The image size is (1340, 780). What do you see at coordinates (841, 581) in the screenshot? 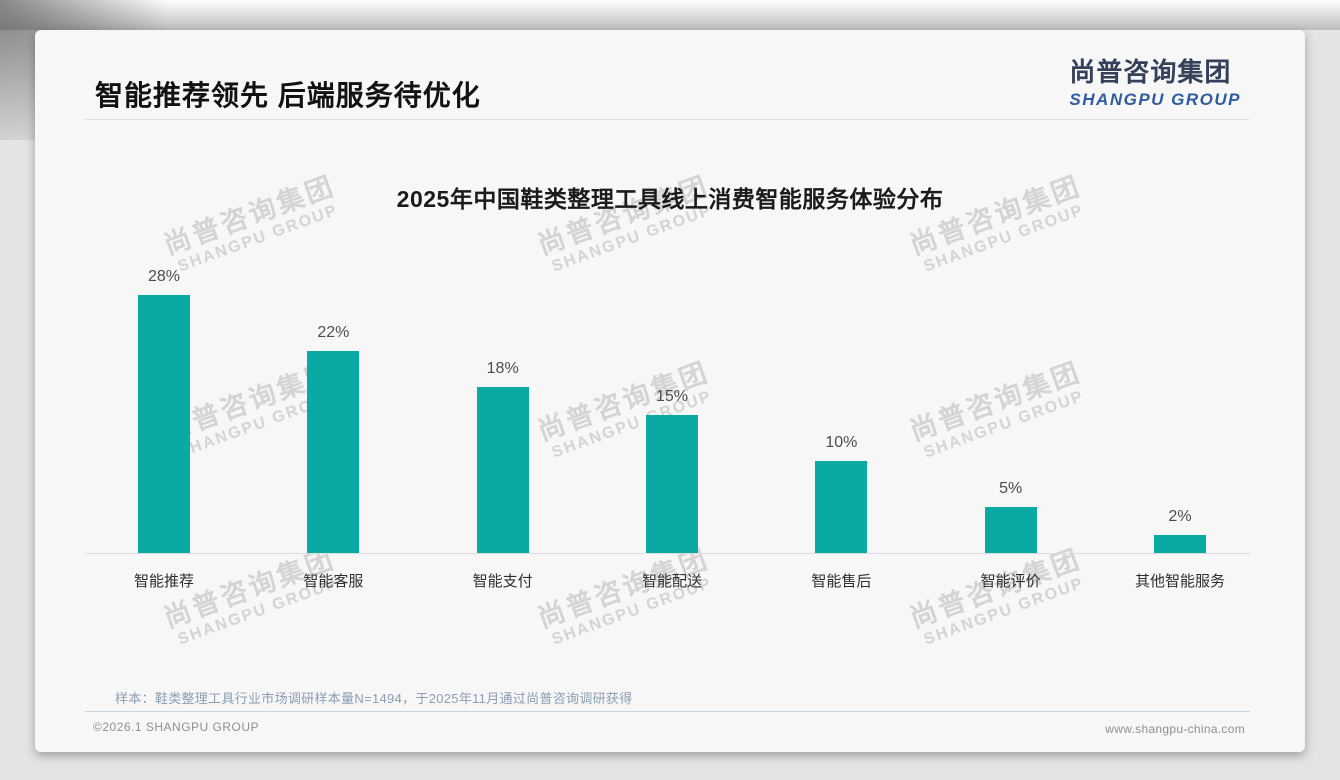
I see `category-label: 智能售后` at bounding box center [841, 581].